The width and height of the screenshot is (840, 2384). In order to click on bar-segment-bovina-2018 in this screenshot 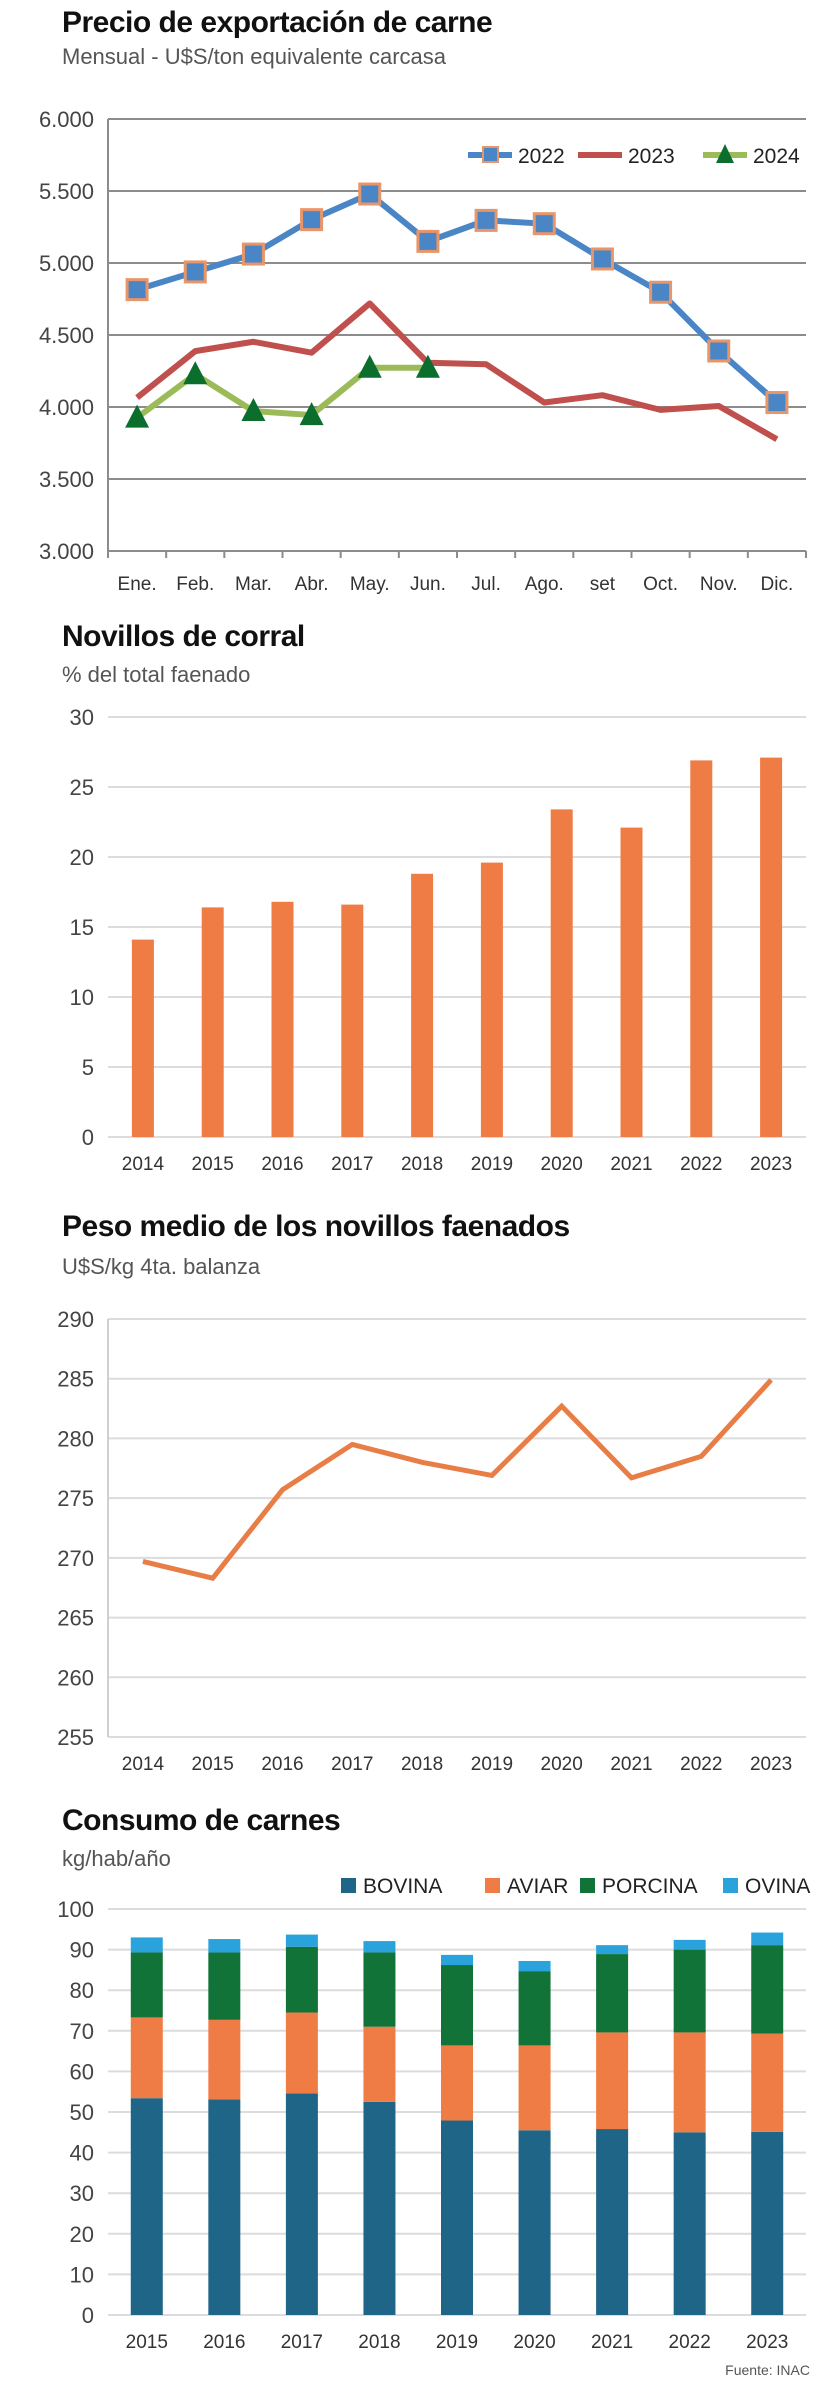, I will do `click(379, 2208)`.